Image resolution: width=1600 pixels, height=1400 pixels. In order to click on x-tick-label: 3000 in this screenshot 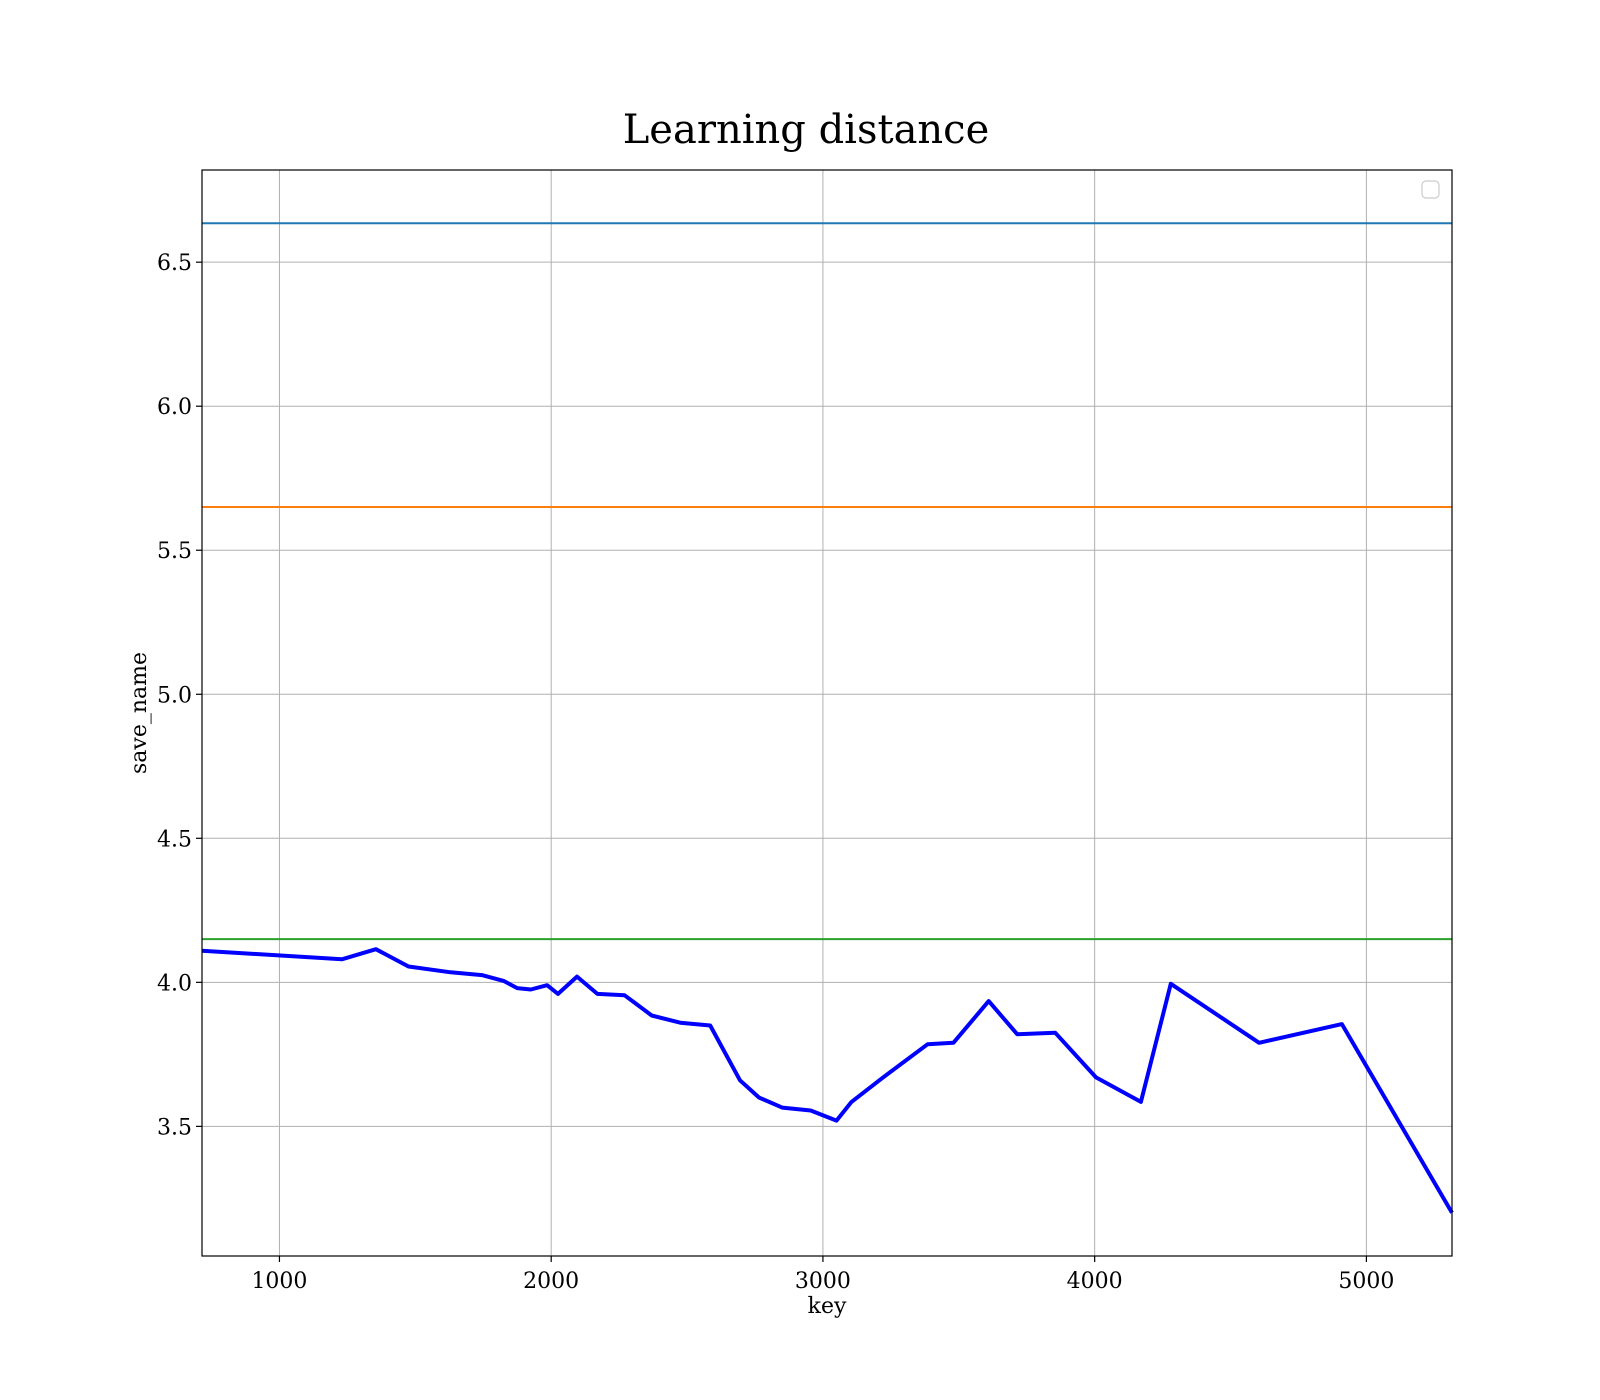, I will do `click(823, 1281)`.